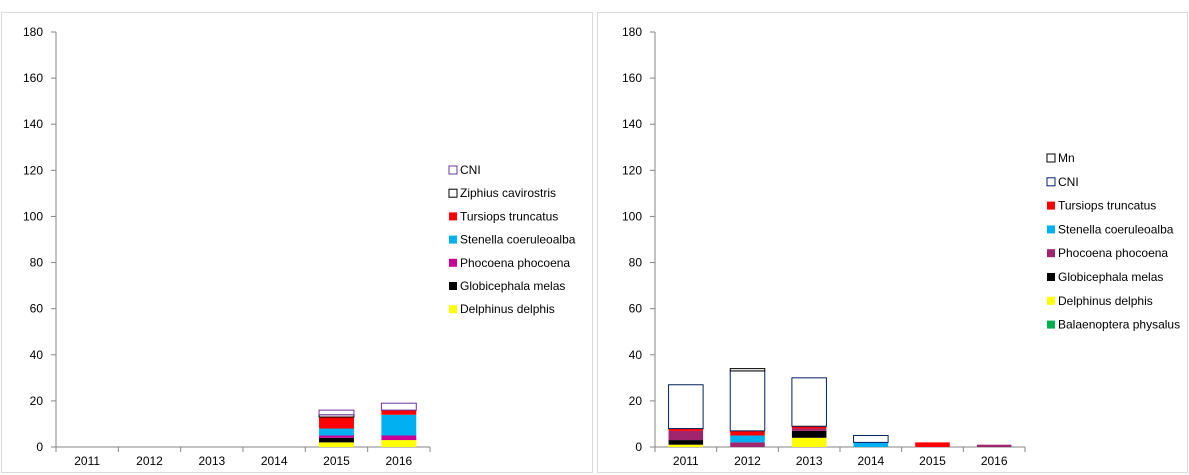  Describe the element at coordinates (508, 193) in the screenshot. I see `legend-label: Ziphius cavirostris` at that location.